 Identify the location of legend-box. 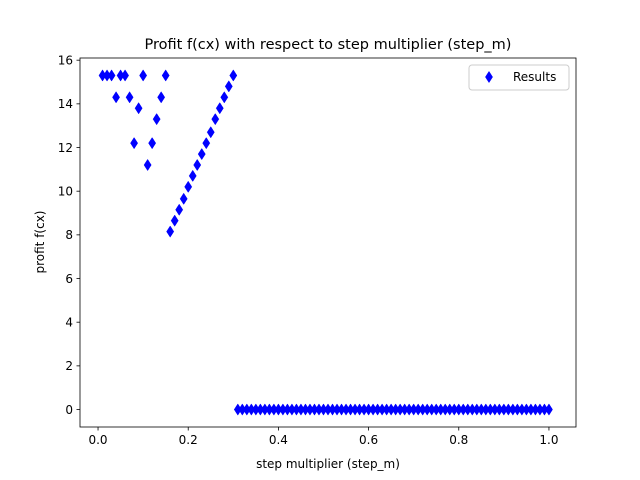
(519, 77).